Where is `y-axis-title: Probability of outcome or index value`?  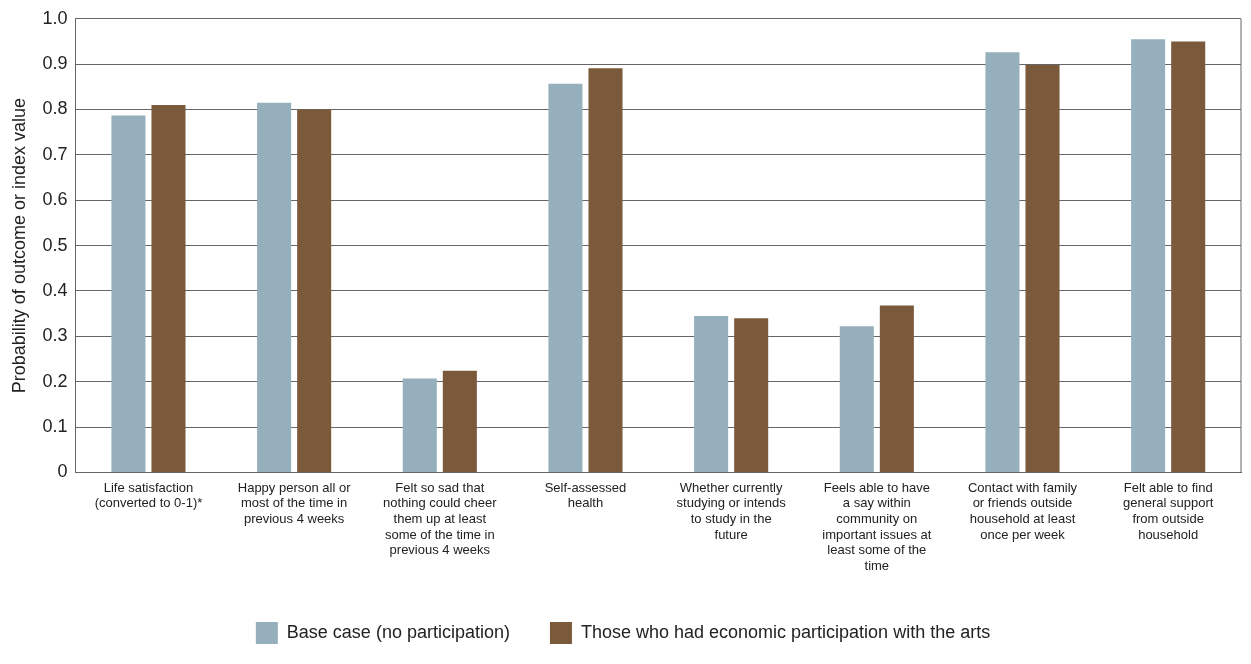 y-axis-title: Probability of outcome or index value is located at coordinates (18, 246).